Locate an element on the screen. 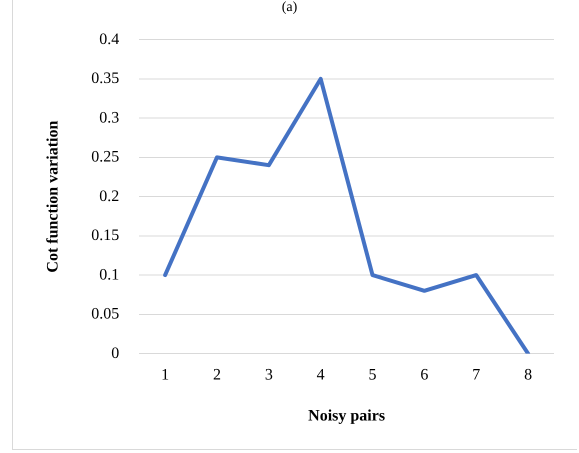 The height and width of the screenshot is (453, 579). x-tick-label: 1 is located at coordinates (165, 375).